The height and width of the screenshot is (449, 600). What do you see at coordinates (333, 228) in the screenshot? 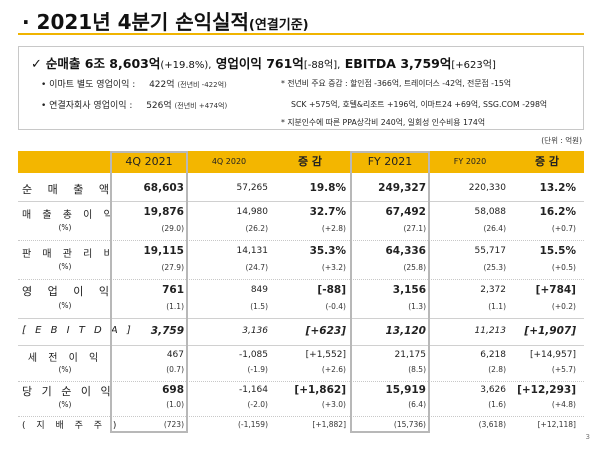
I see `cell-pct: (+2.8)` at bounding box center [333, 228].